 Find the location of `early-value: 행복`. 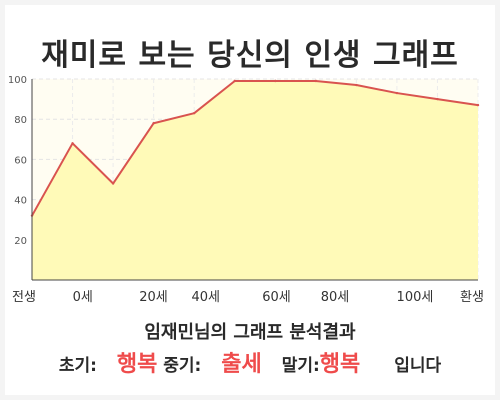

early-value: 행복 is located at coordinates (137, 364).